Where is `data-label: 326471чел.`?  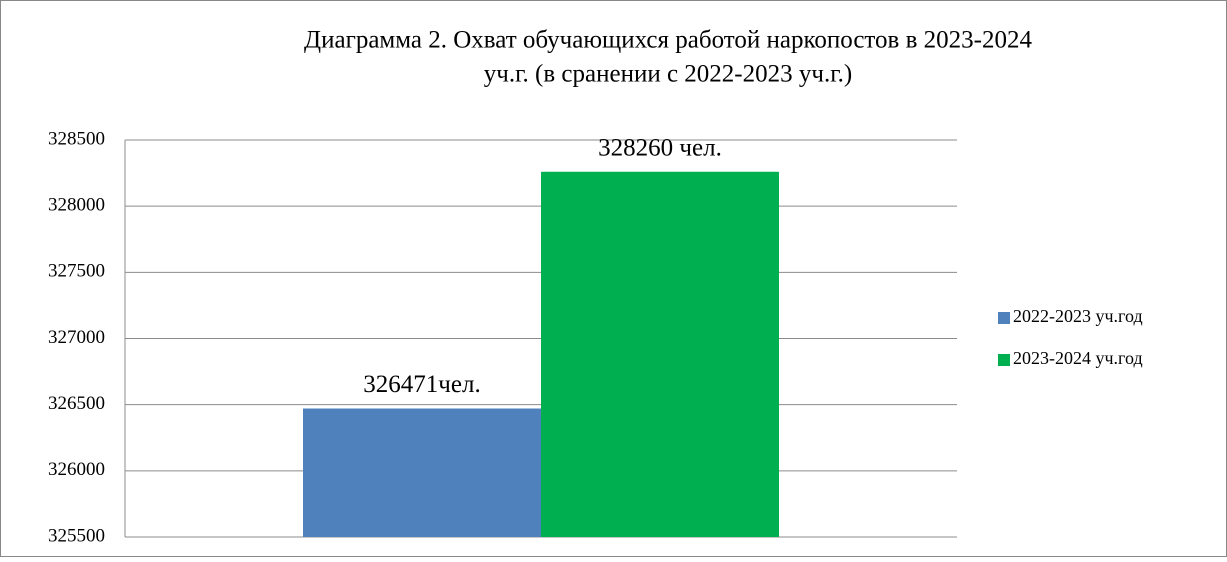
data-label: 326471чел. is located at coordinates (421, 384).